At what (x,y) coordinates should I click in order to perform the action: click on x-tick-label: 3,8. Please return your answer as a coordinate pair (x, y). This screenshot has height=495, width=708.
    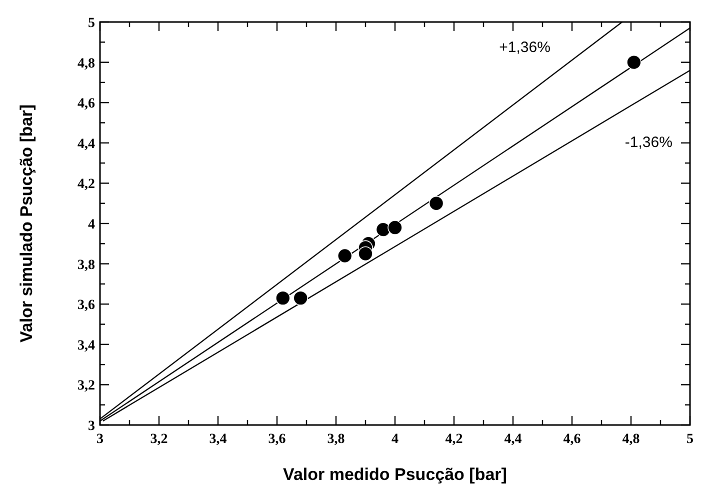
    Looking at the image, I should click on (336, 439).